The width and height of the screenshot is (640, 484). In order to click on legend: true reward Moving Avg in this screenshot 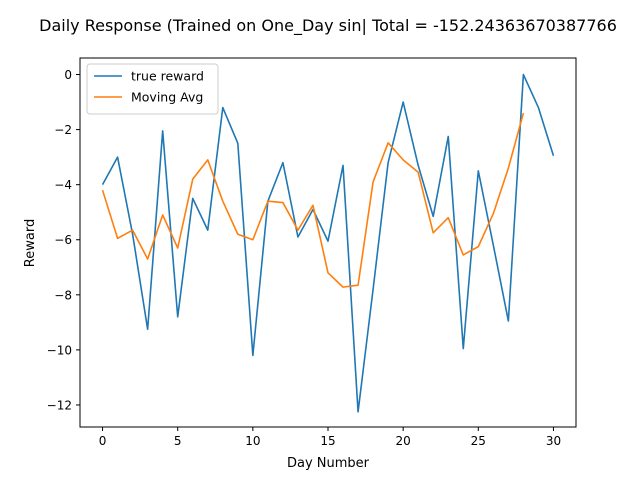, I will do `click(152, 89)`.